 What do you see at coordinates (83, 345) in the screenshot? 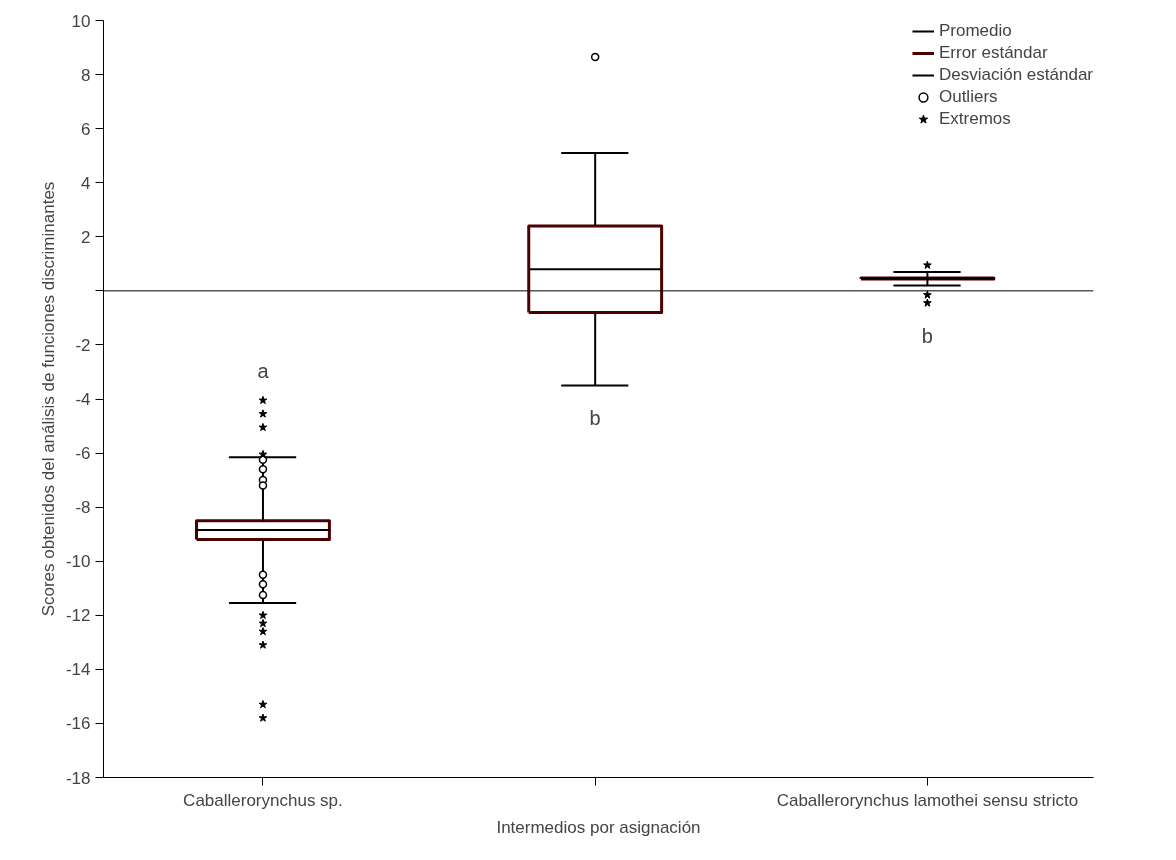
I see `y-tick-label: -2` at bounding box center [83, 345].